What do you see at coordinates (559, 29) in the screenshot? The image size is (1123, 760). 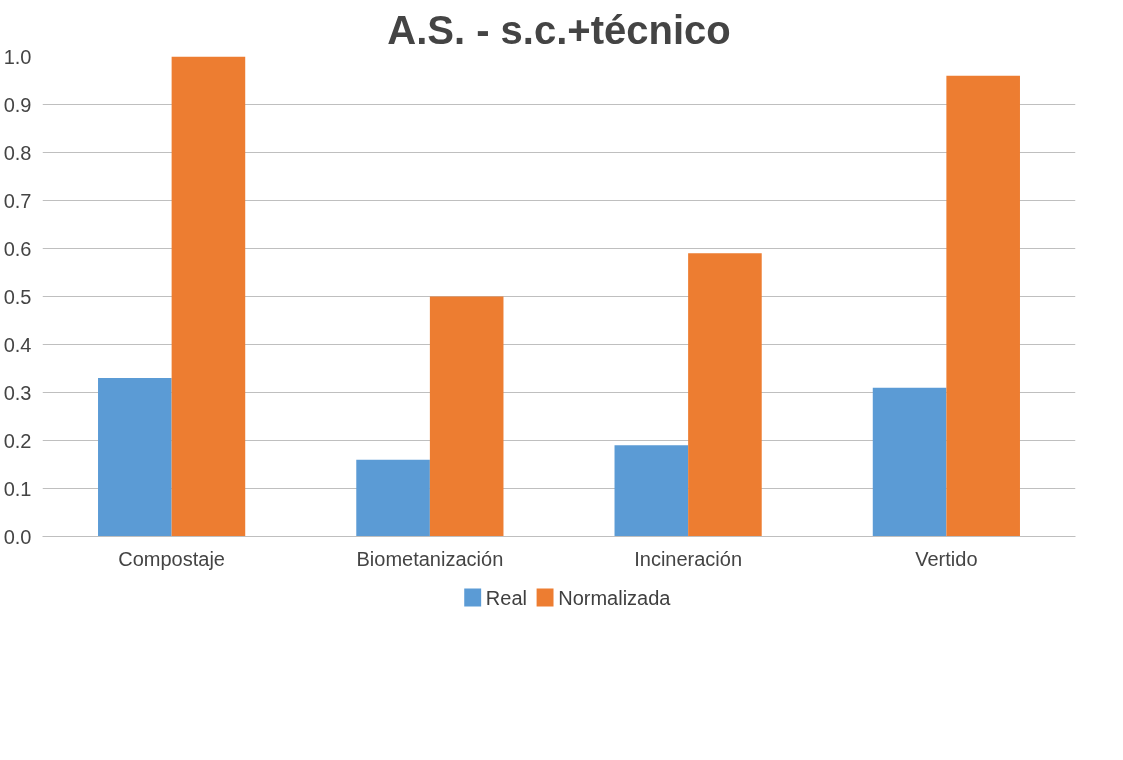 I see `chart-title: A.S. - s.c.+técnico` at bounding box center [559, 29].